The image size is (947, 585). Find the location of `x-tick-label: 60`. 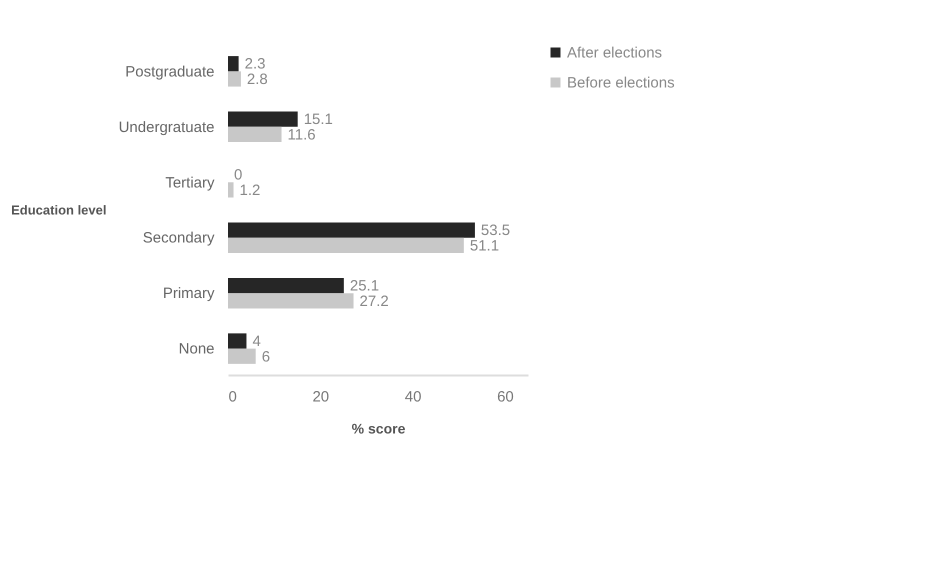

x-tick-label: 60 is located at coordinates (505, 397).